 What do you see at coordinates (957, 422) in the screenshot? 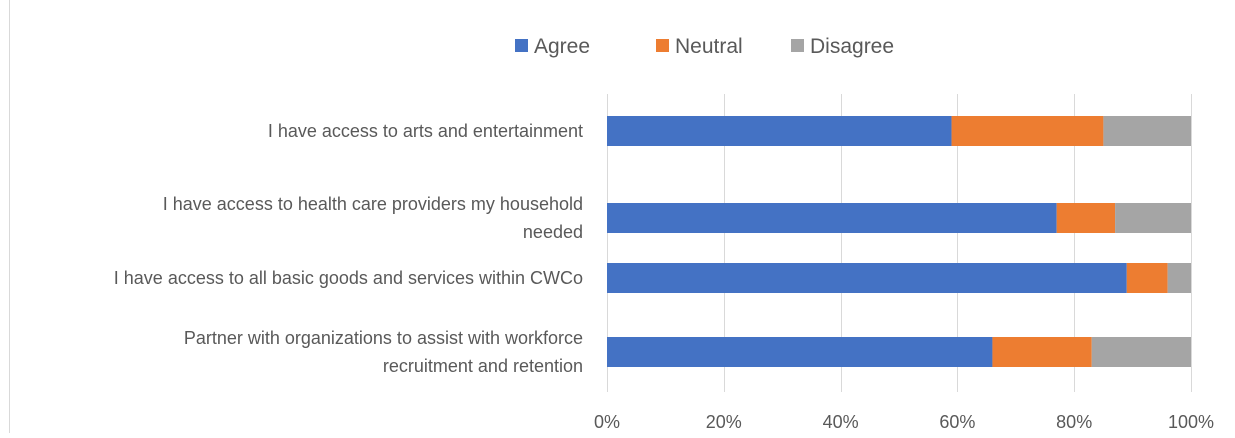
I see `x-tick-label-3: 60%` at bounding box center [957, 422].